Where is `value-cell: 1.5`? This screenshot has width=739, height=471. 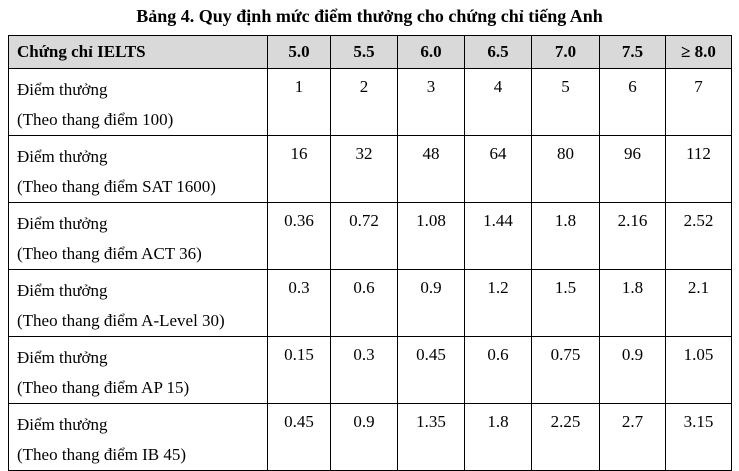 value-cell: 1.5 is located at coordinates (565, 303).